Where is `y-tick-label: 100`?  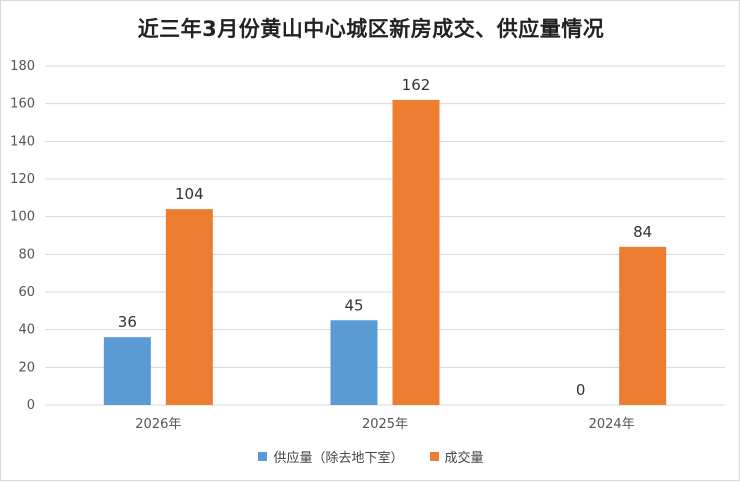
y-tick-label: 100 is located at coordinates (22, 217).